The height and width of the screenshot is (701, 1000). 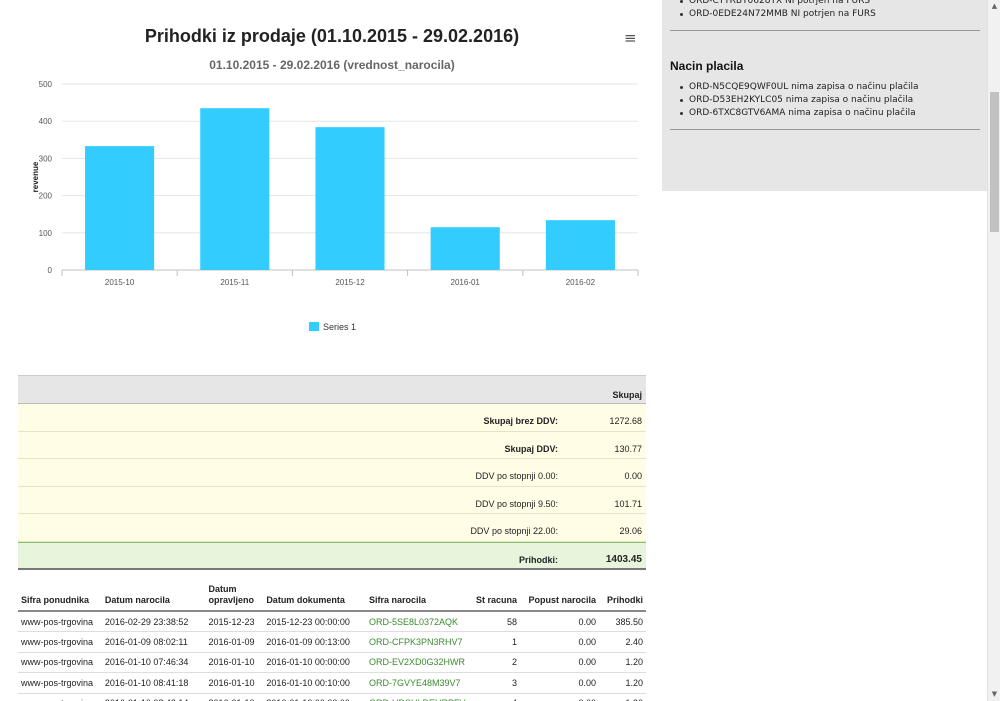 What do you see at coordinates (531, 448) in the screenshot?
I see `summary-label: Skupaj DDV:` at bounding box center [531, 448].